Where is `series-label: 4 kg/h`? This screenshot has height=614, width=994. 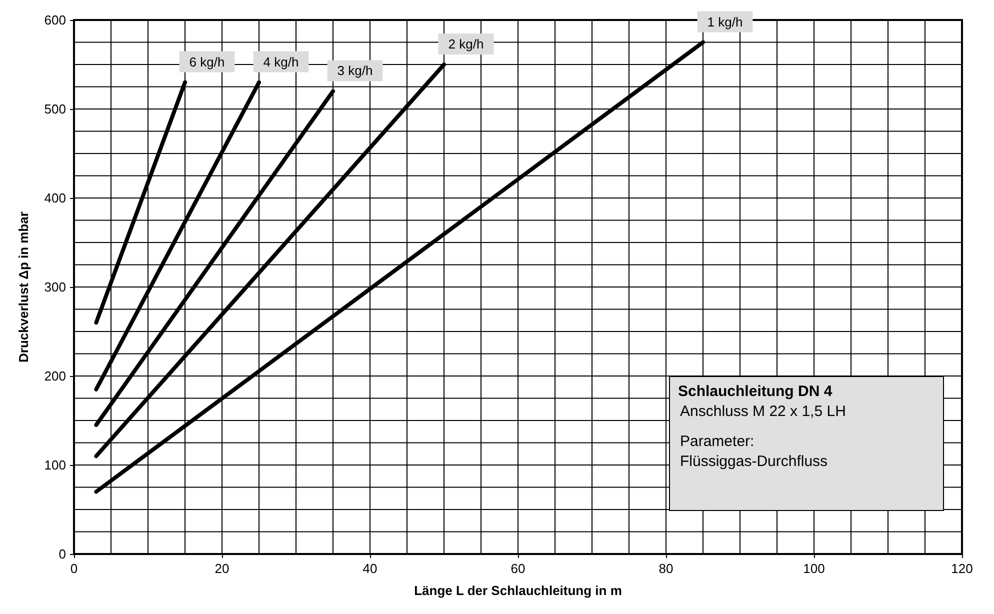
series-label: 4 kg/h is located at coordinates (281, 62).